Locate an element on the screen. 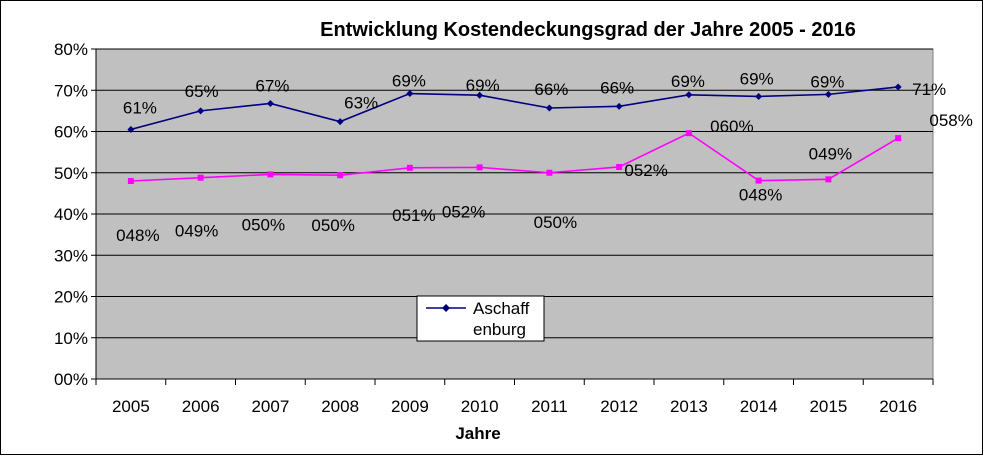 This screenshot has height=456, width=983. legend-label-line2: enburg is located at coordinates (499, 329).